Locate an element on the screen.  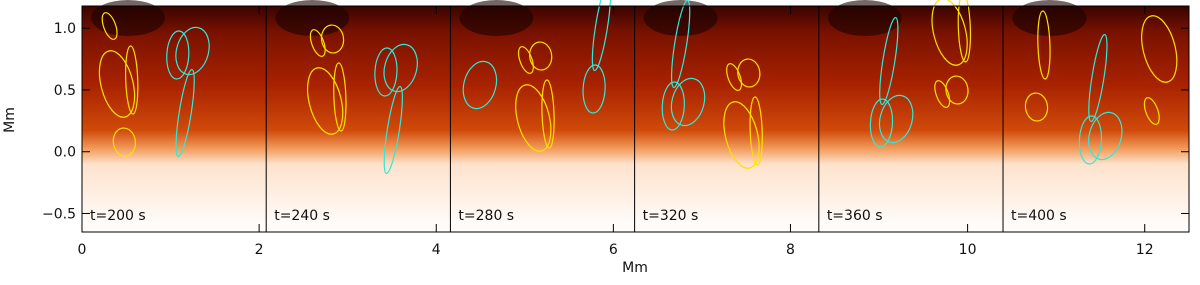
panel-label: t=400 s is located at coordinates (1039, 216).